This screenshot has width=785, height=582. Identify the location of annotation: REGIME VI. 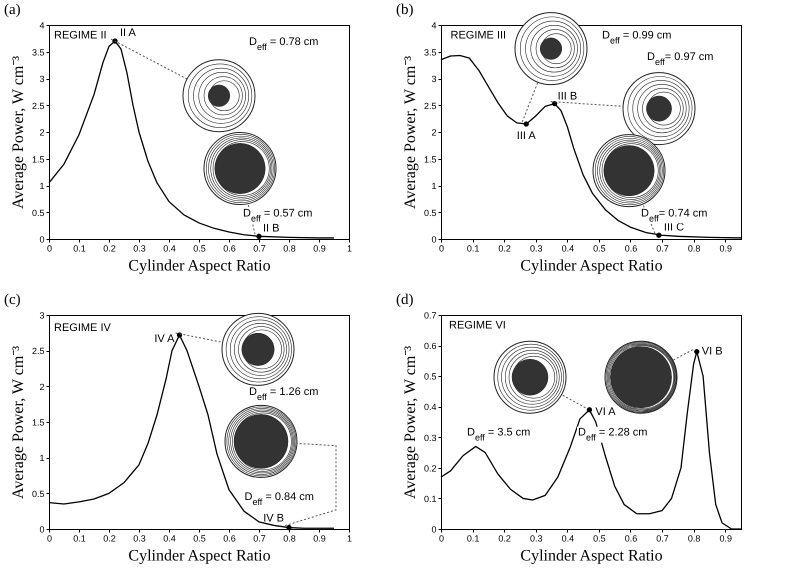
(477, 326).